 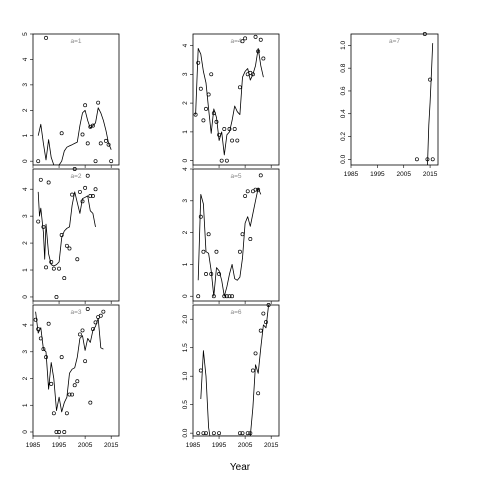 I want to click on y-tick-label: 0.8, so click(x=343, y=67).